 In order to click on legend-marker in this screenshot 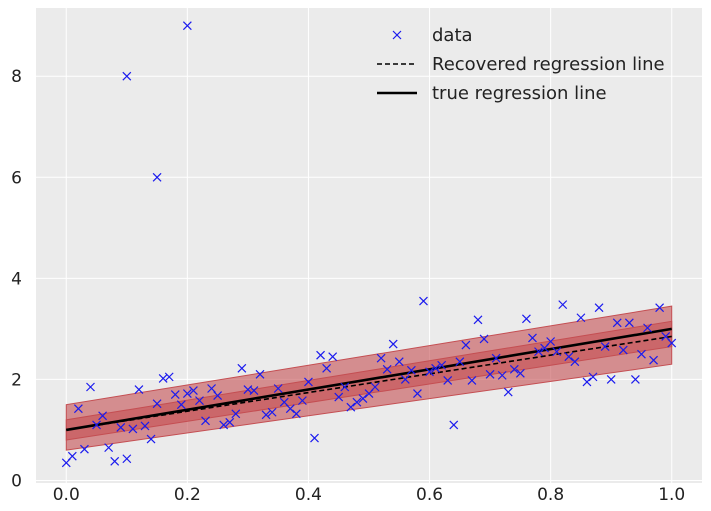, I will do `click(397, 35)`.